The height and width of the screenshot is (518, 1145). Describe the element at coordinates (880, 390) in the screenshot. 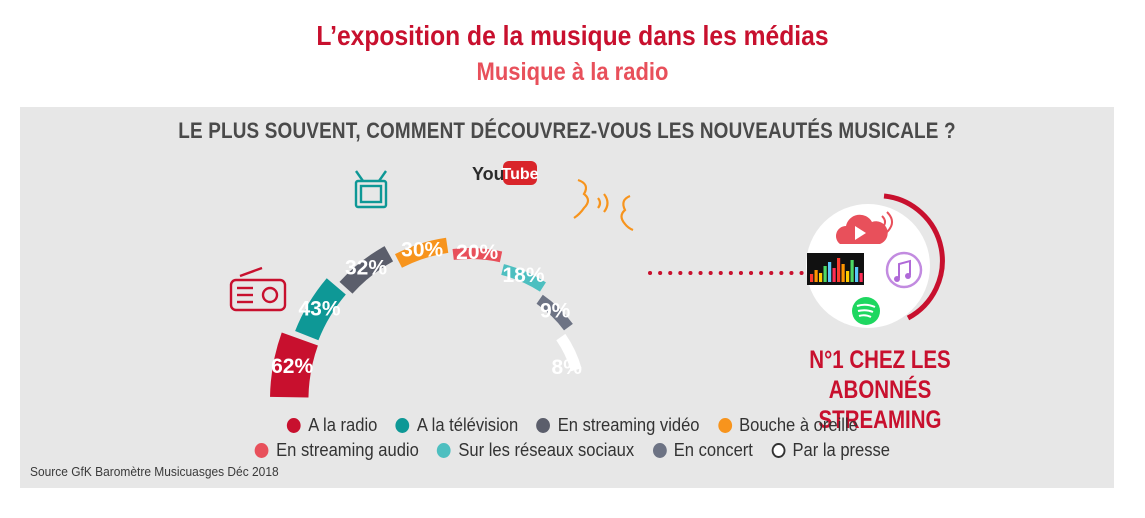

I see `streaming-callout: N°1 CHEZ LES ABONNÉS STREAMING` at that location.